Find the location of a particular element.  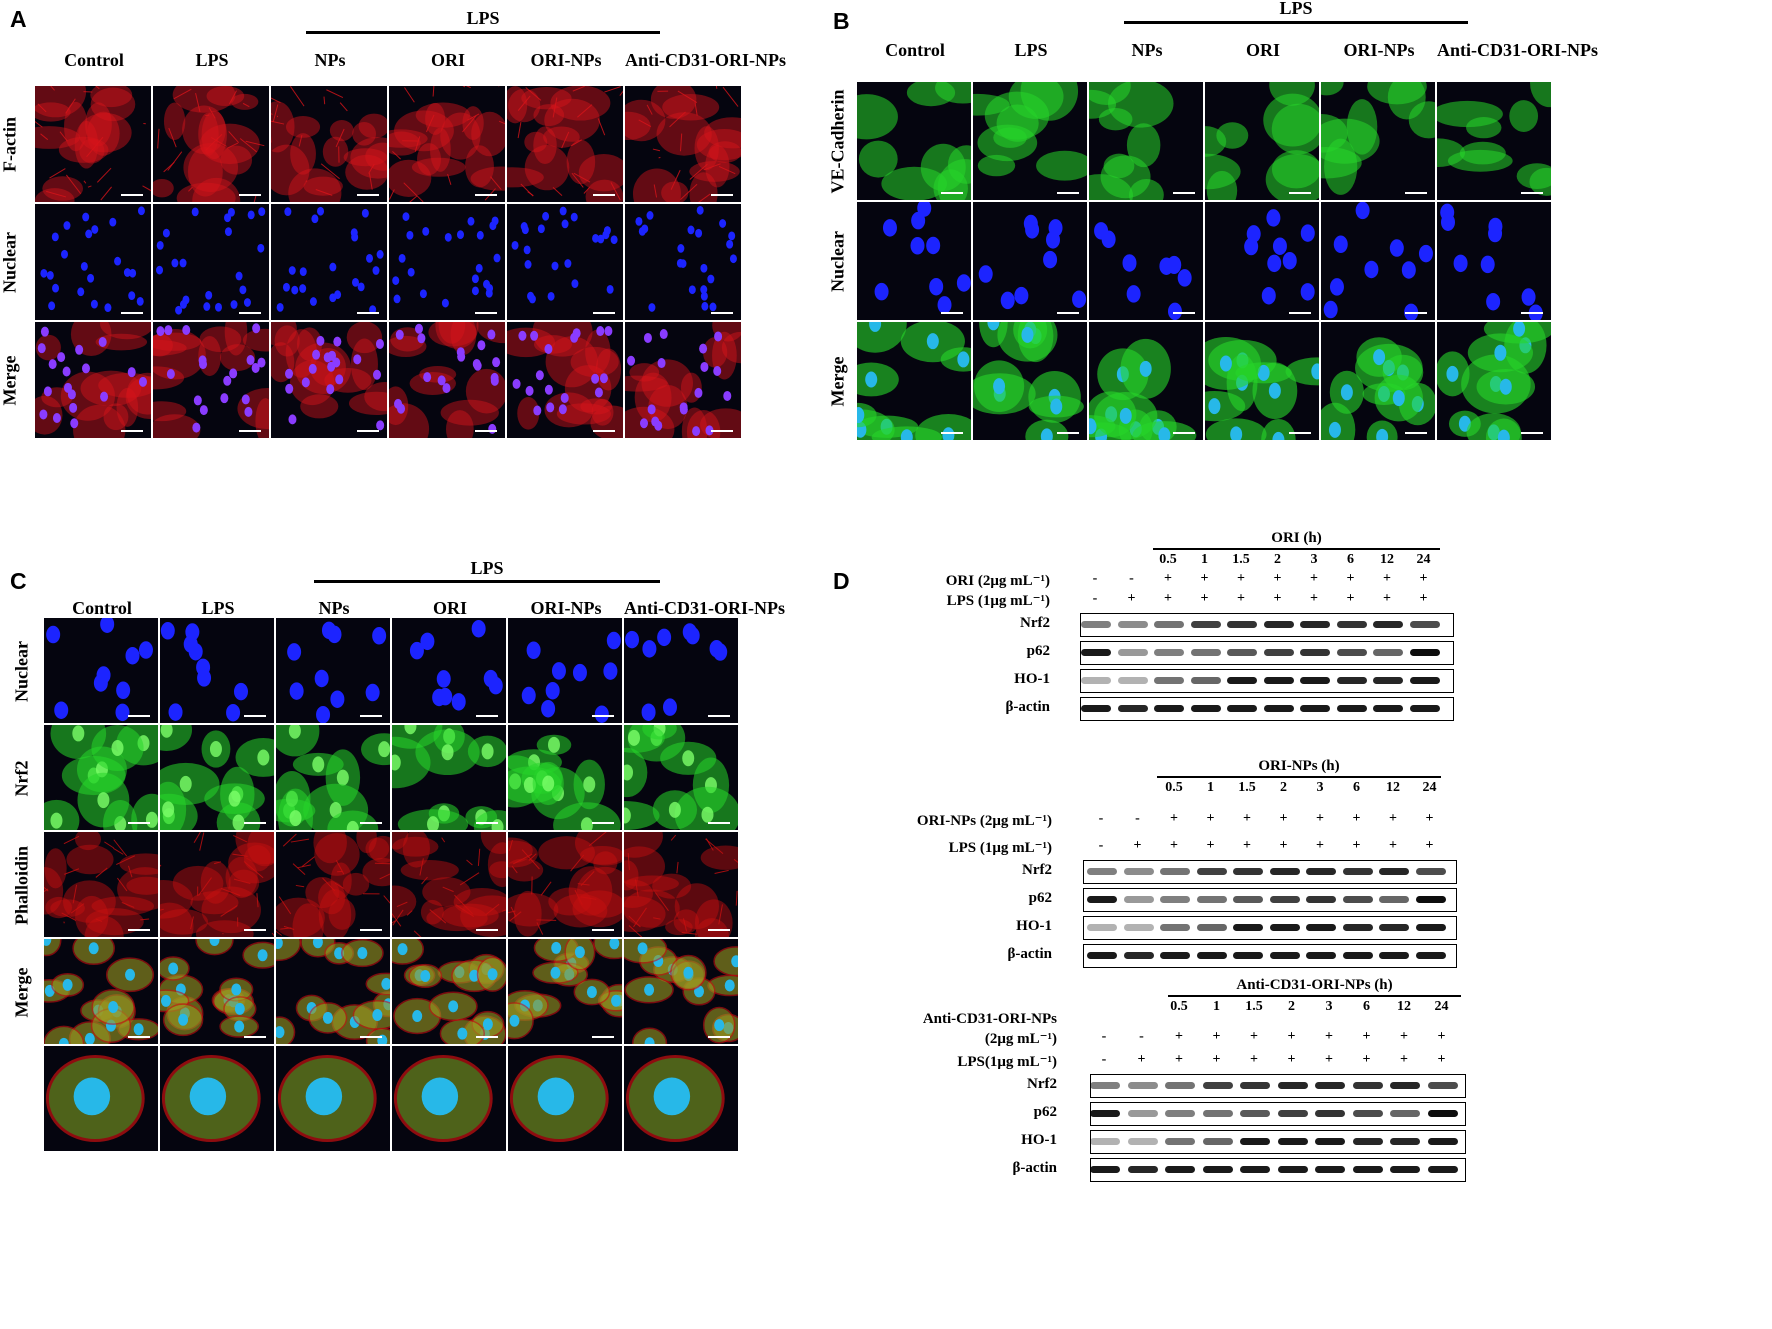

band-label: β-actin is located at coordinates (1029, 954).